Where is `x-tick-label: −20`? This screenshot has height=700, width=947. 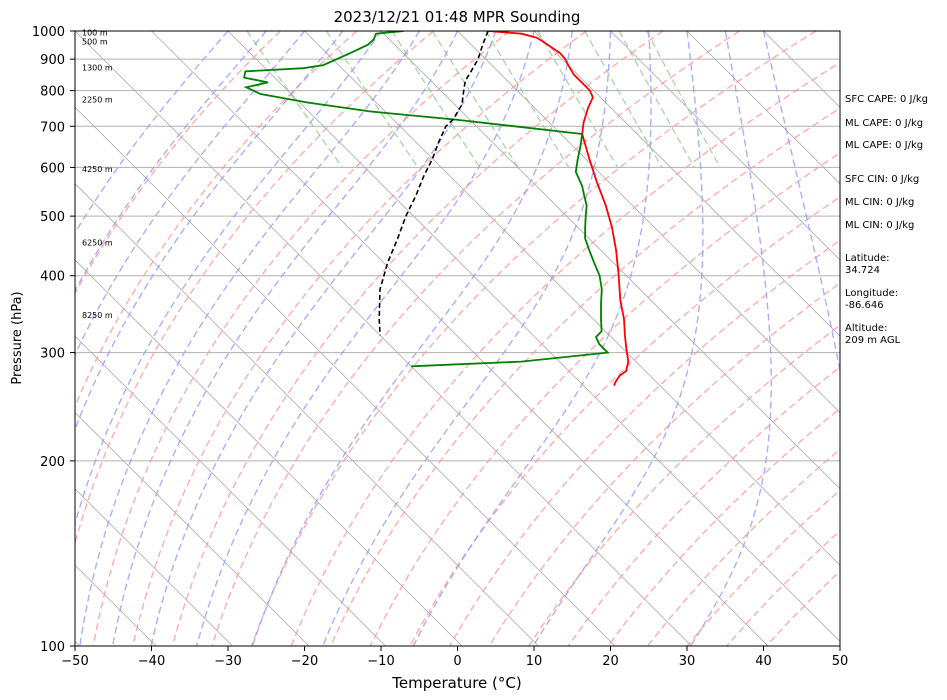
x-tick-label: −20 is located at coordinates (304, 661).